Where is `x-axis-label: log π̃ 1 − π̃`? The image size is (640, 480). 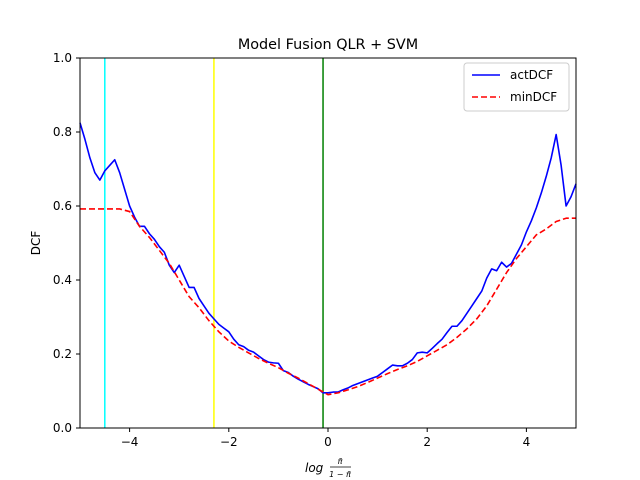 x-axis-label: log π̃ 1 − π̃ is located at coordinates (328, 468).